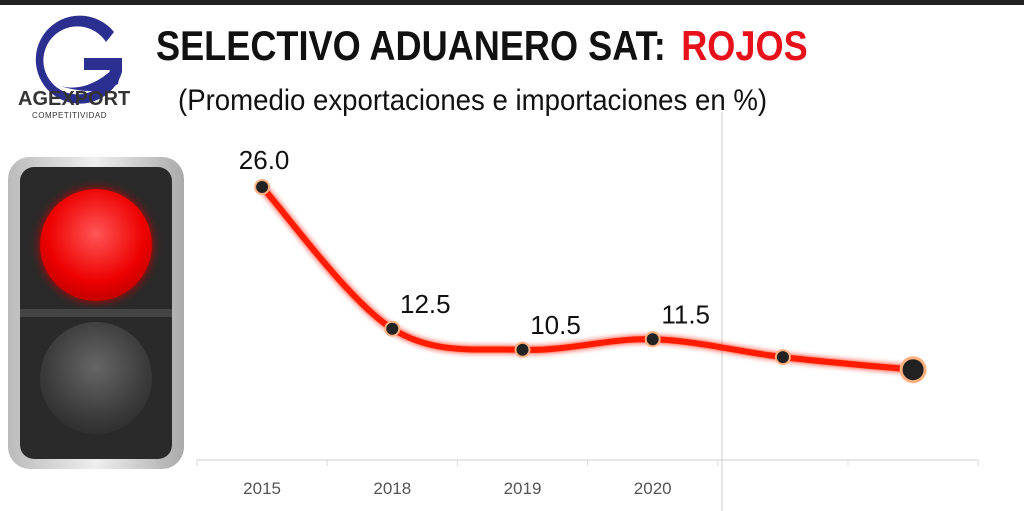 The image size is (1024, 511). Describe the element at coordinates (74, 99) in the screenshot. I see `logo-name: AGEXPORT` at that location.